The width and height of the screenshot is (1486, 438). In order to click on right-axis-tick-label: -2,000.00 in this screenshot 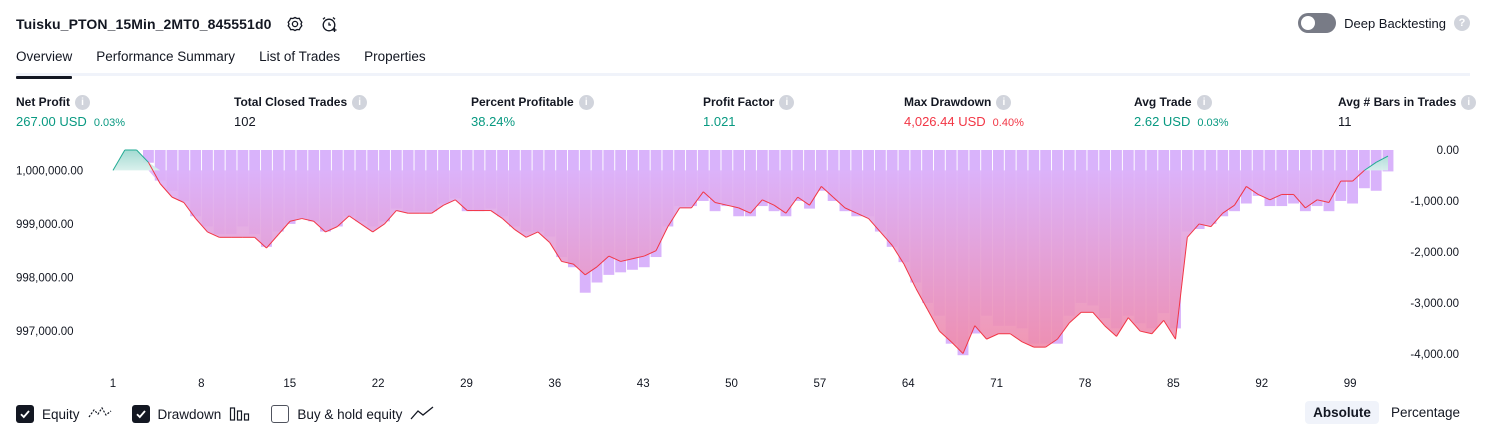, I will do `click(1434, 253)`.